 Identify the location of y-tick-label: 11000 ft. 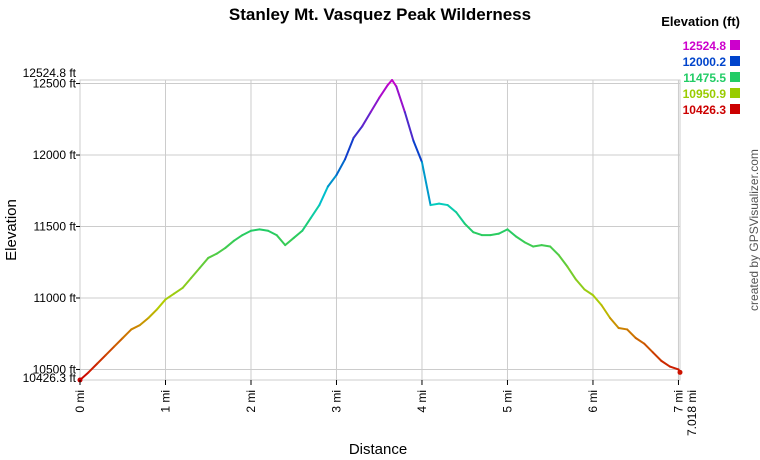
(55, 298).